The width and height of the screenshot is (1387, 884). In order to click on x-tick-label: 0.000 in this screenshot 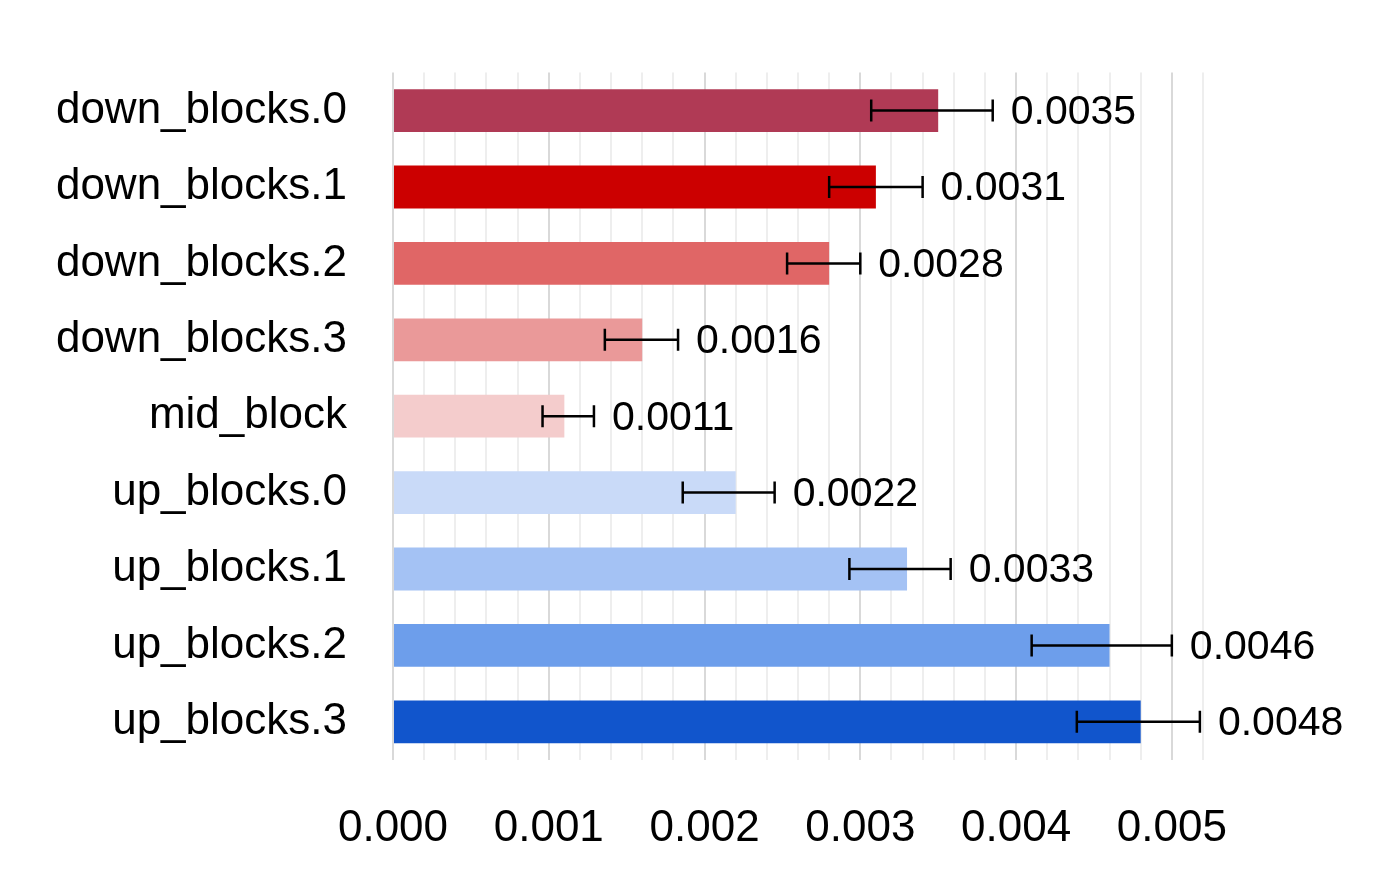, I will do `click(393, 825)`.